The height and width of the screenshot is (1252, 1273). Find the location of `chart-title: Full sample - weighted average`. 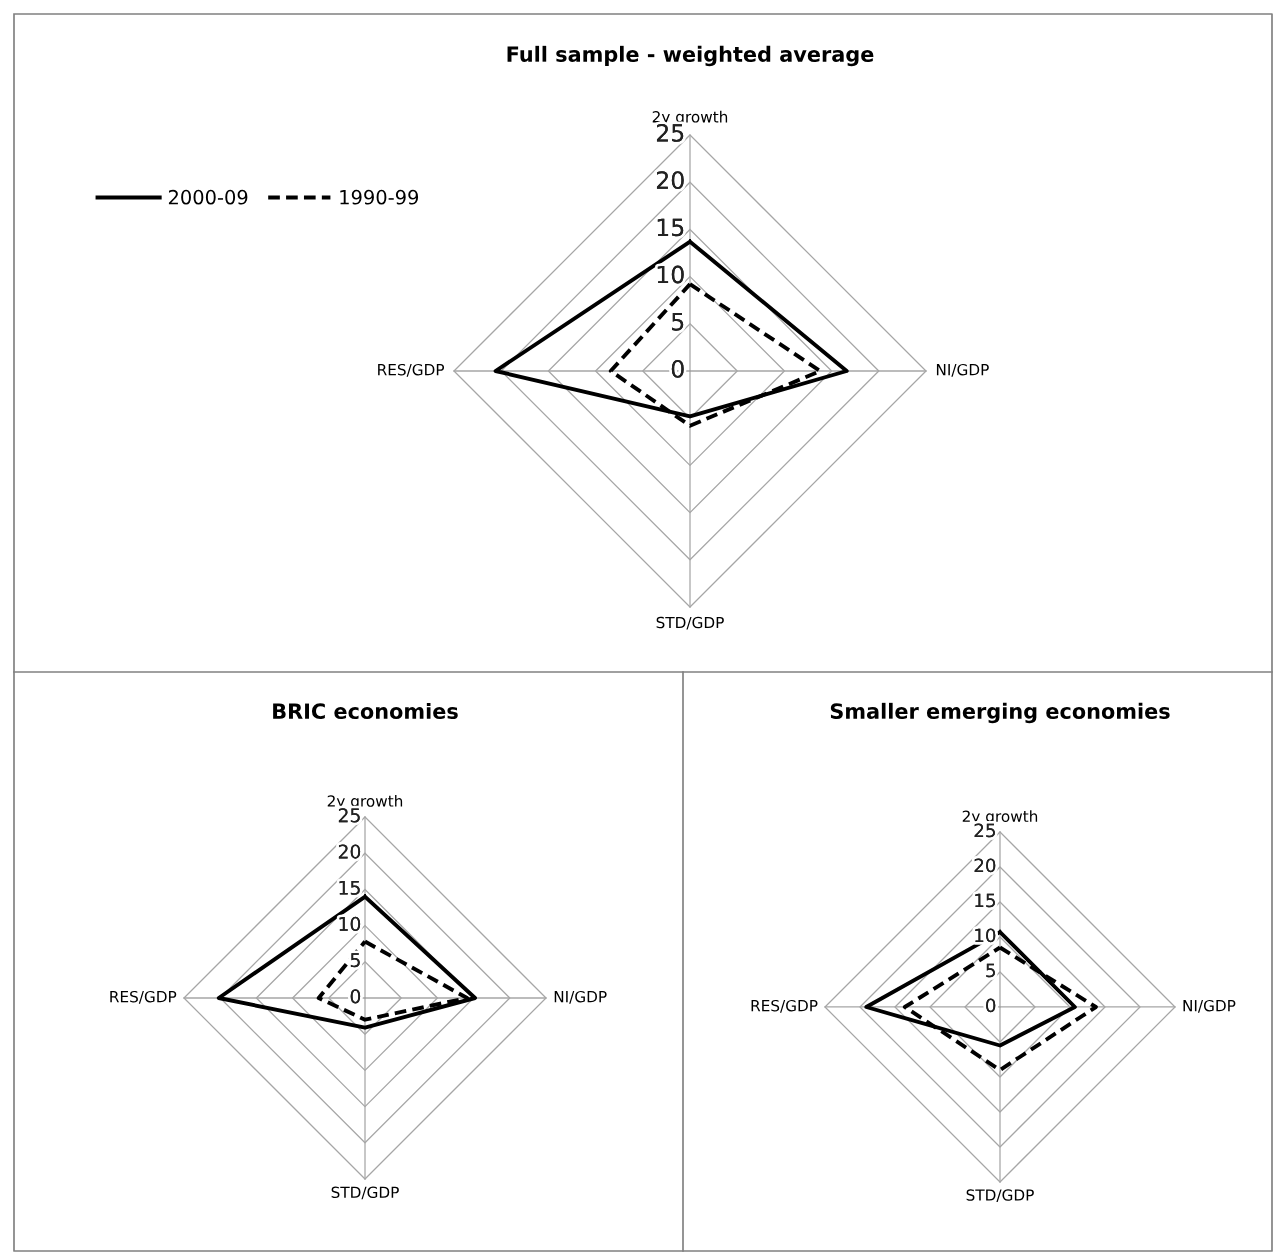

chart-title: Full sample - weighted average is located at coordinates (690, 56).